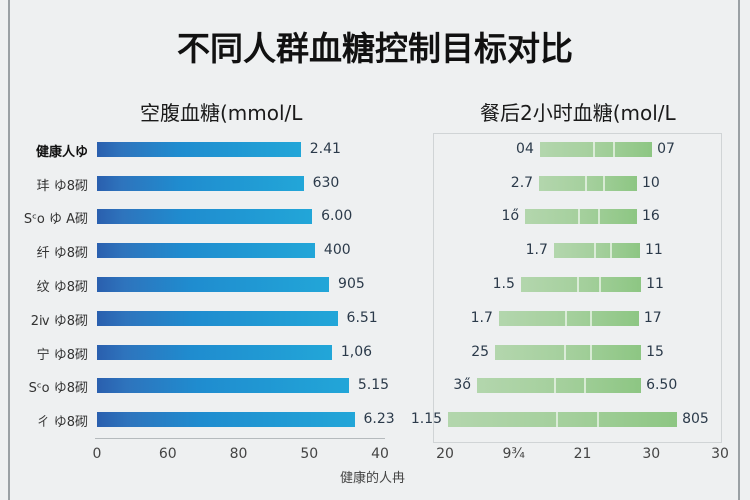 Image resolution: width=750 pixels, height=500 pixels. I want to click on left-x-tick: 40, so click(380, 454).